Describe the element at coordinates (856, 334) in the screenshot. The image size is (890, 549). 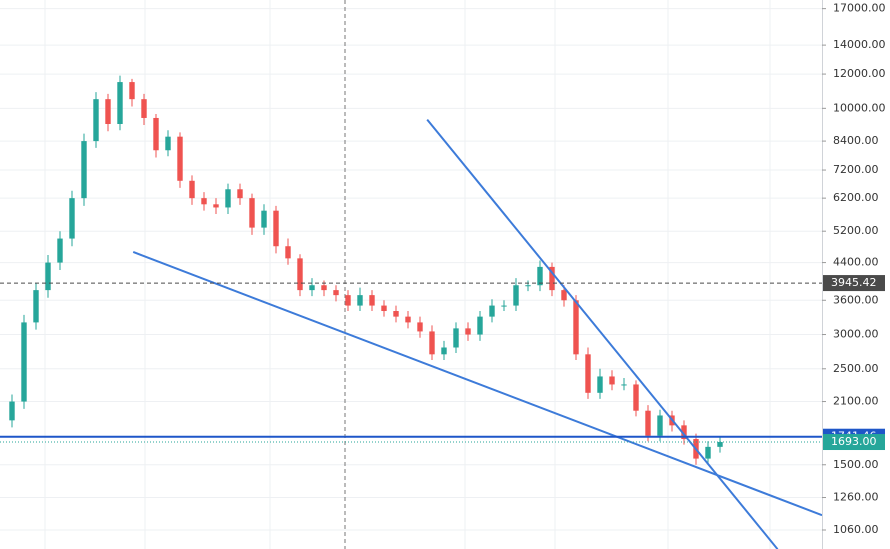
I see `y-tick-label: 3000.00` at that location.